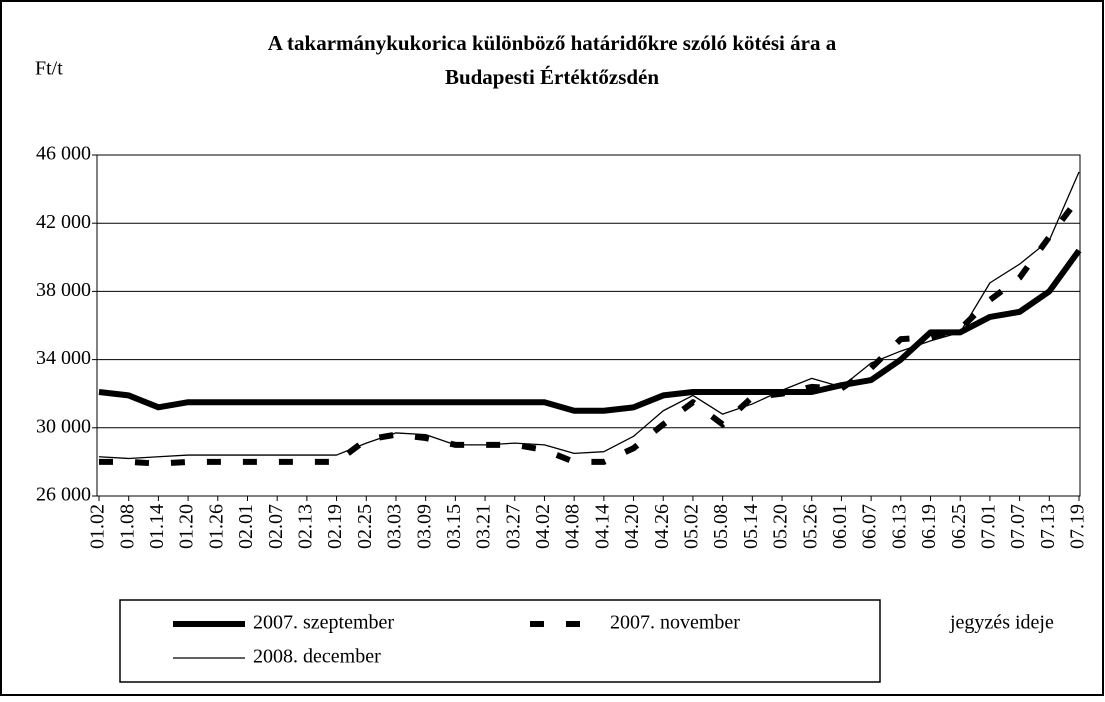 This screenshot has height=702, width=1105. What do you see at coordinates (692, 526) in the screenshot?
I see `x-tick-label: 05.02` at bounding box center [692, 526].